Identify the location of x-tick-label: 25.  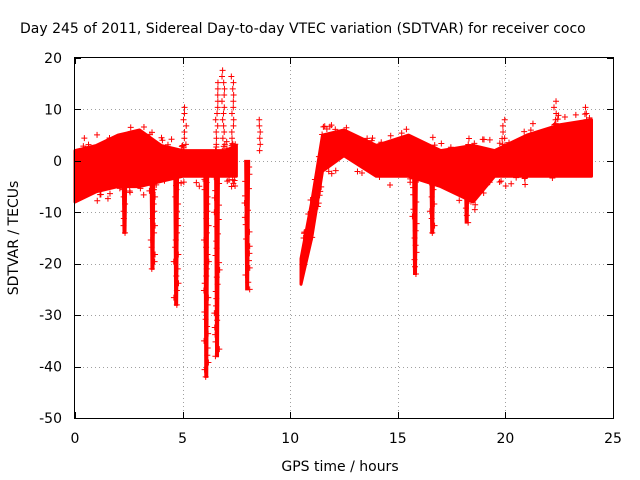
(613, 439).